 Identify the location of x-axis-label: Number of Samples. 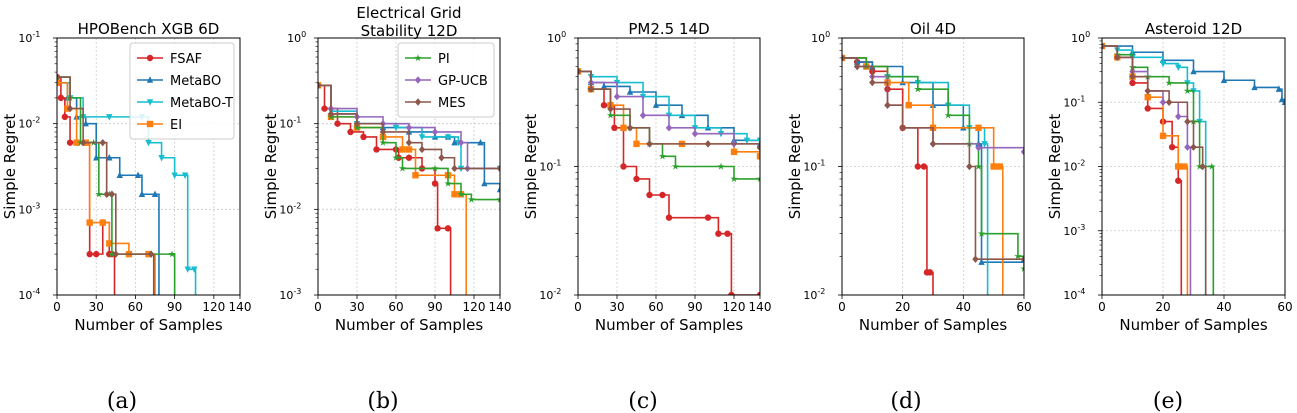
(148, 325).